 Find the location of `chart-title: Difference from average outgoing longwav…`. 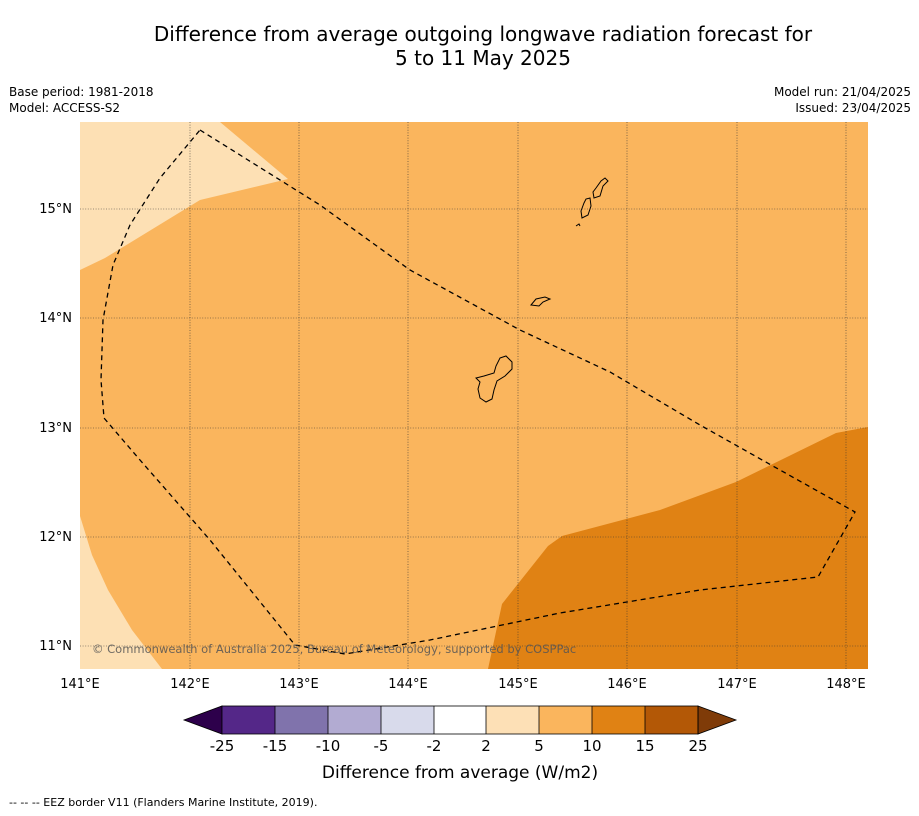

chart-title: Difference from average outgoing longwav… is located at coordinates (459, 46).